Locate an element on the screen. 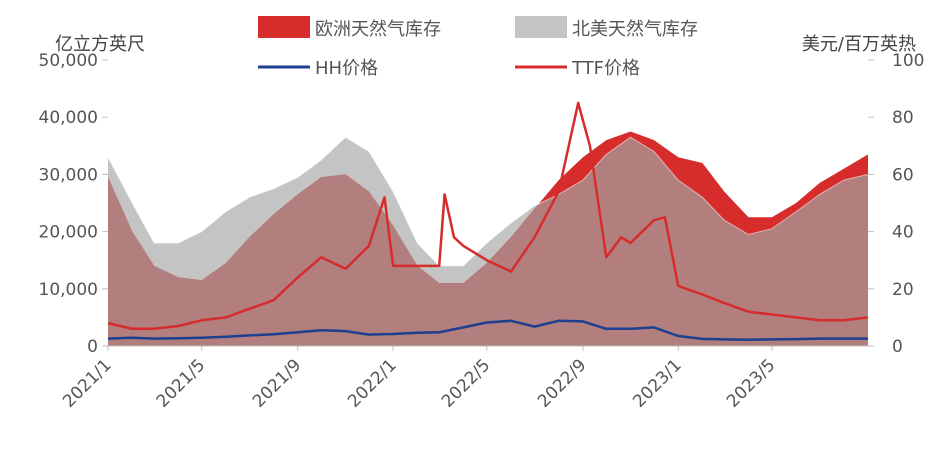 This screenshot has height=465, width=940. legend-swatch-europe-storage is located at coordinates (284, 27).